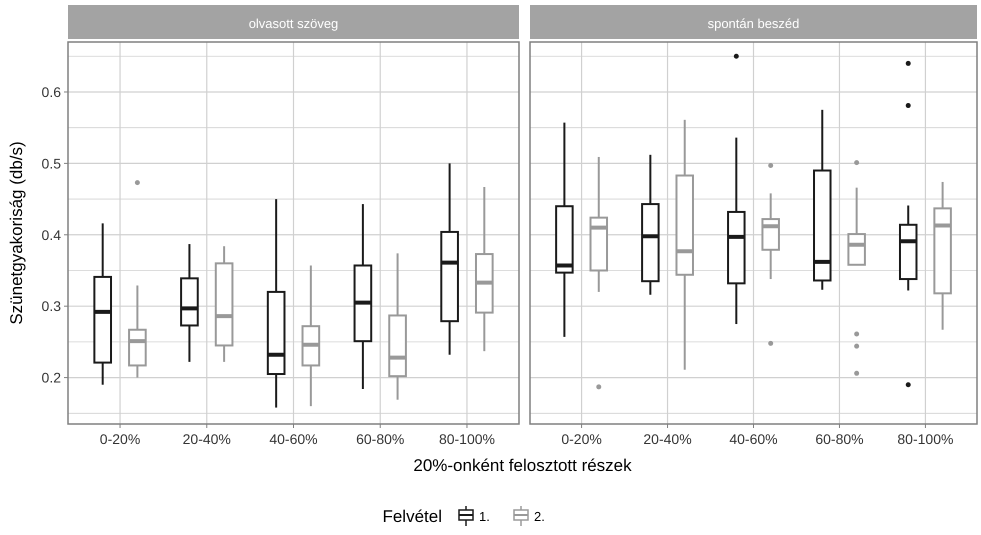 The width and height of the screenshot is (981, 535). I want to click on x-axis-title: 20%-onként felosztott részek, so click(522, 465).